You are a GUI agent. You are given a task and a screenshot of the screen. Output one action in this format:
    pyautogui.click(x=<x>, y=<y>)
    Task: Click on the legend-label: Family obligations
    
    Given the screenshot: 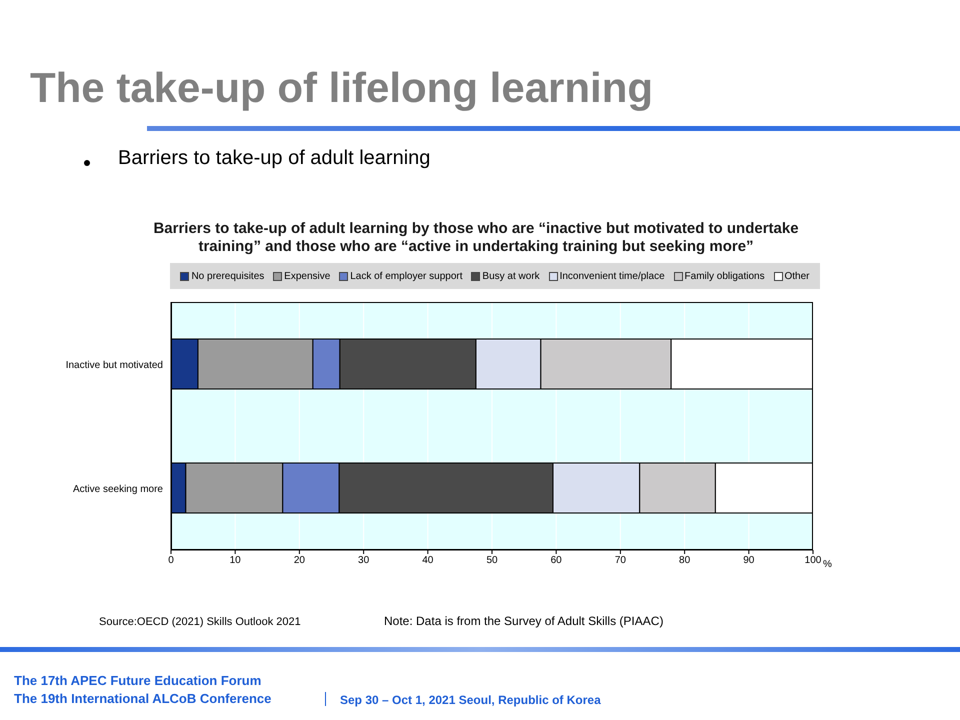 What is the action you would take?
    pyautogui.click(x=724, y=276)
    